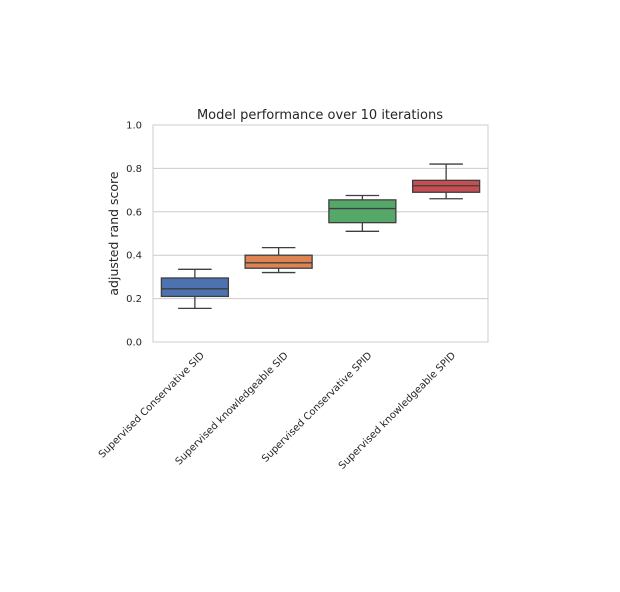 This screenshot has width=620, height=592. What do you see at coordinates (113, 233) in the screenshot?
I see `y-axis-label: adjusted rand score` at bounding box center [113, 233].